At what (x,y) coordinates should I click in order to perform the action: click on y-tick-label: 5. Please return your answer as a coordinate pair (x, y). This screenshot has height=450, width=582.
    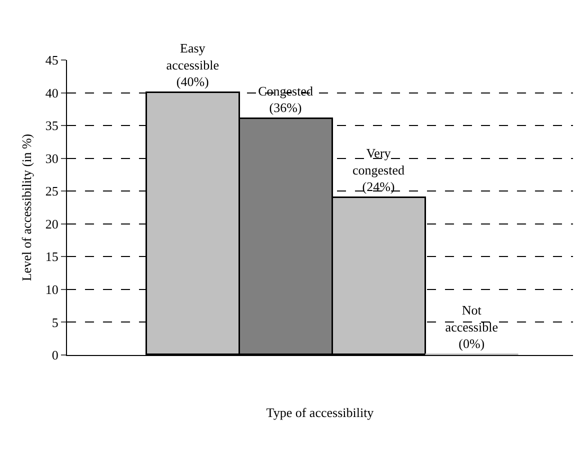
    Looking at the image, I should click on (55, 322).